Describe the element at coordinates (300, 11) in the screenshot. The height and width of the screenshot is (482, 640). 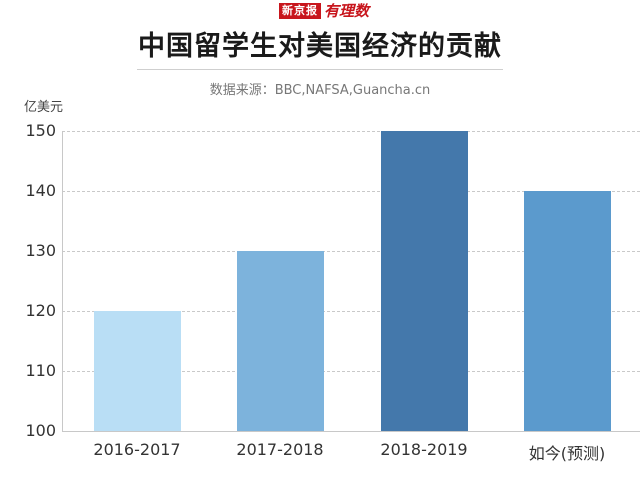
I see `logo-box: 新京报` at that location.